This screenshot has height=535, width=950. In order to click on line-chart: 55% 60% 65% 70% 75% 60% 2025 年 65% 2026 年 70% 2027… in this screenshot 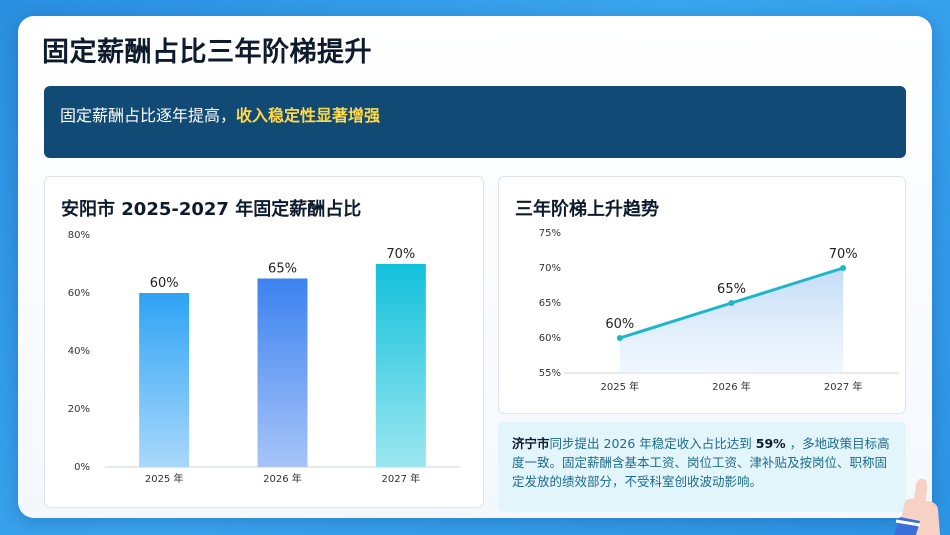, I will do `click(719, 310)`.